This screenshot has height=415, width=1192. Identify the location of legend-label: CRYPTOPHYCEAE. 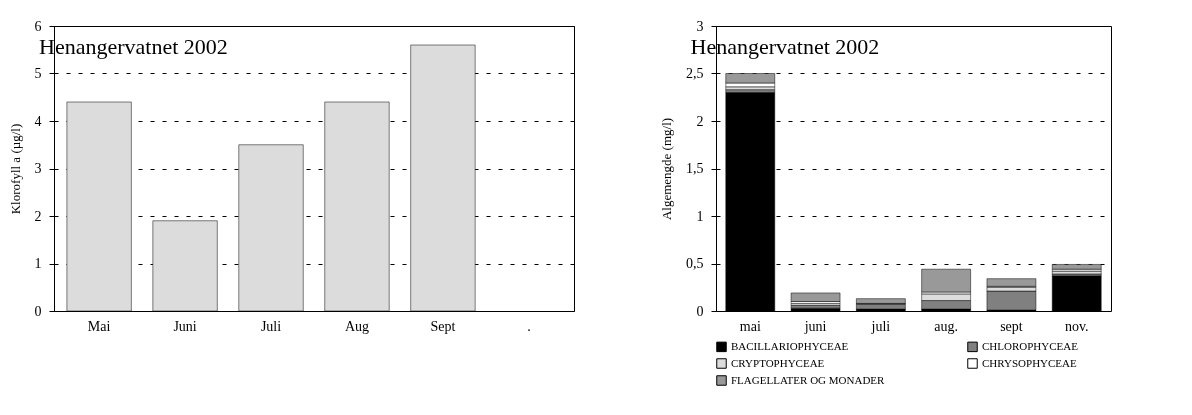
(778, 362).